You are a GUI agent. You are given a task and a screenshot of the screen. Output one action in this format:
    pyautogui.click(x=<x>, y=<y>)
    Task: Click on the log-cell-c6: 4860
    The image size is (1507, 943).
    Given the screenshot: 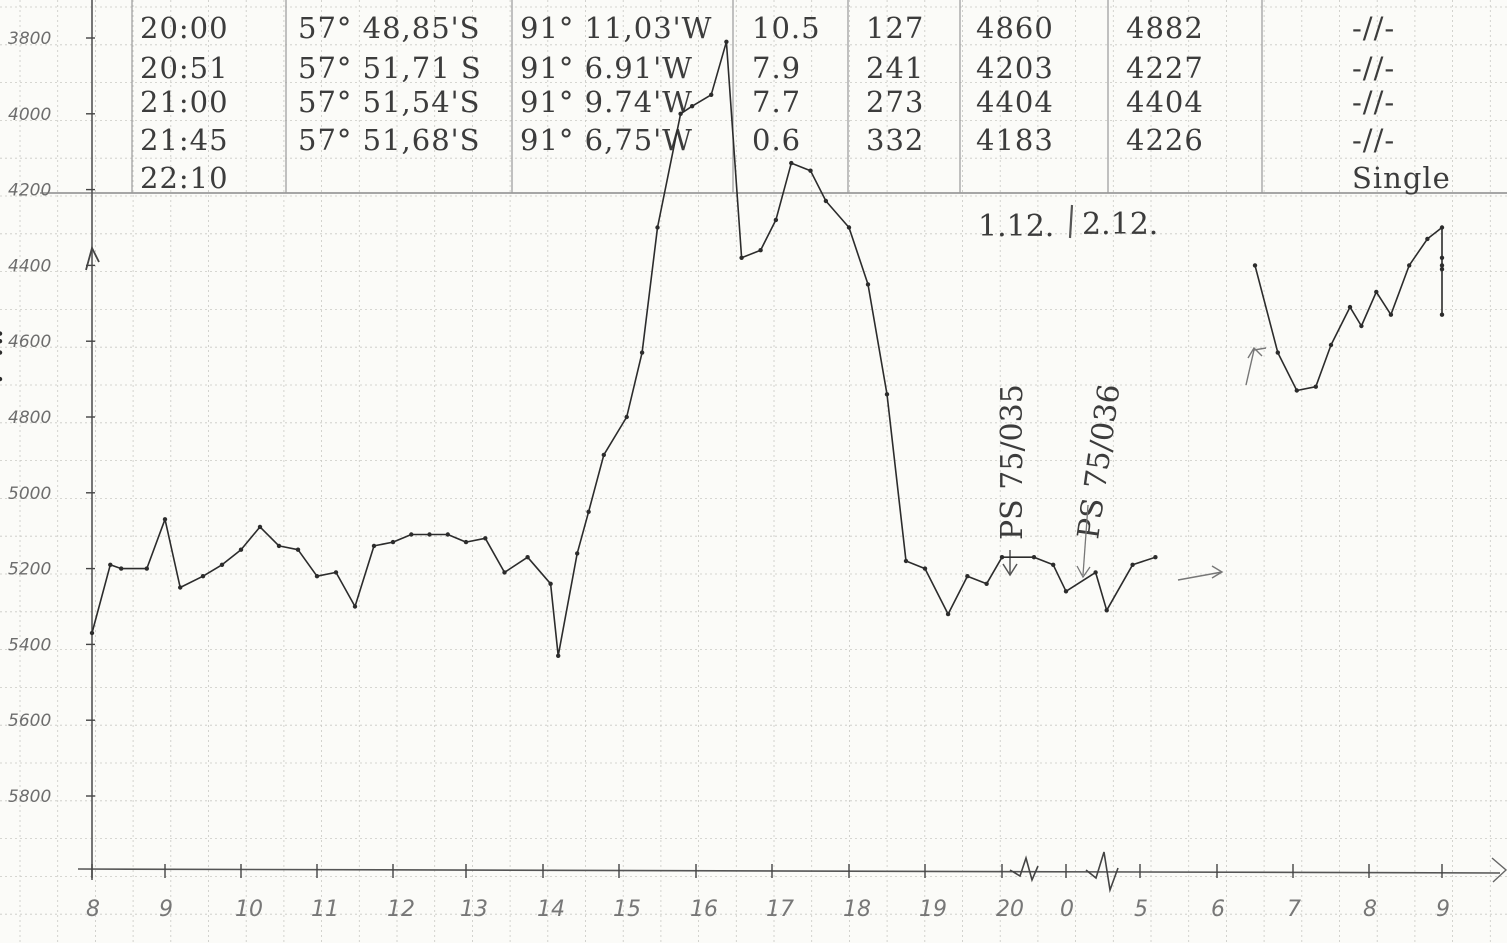 What is the action you would take?
    pyautogui.click(x=1015, y=28)
    